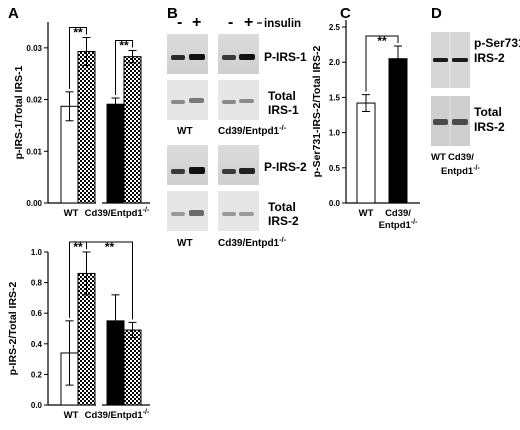 The width and height of the screenshot is (520, 430). Describe the element at coordinates (252, 130) in the screenshot. I see `blot-b-ko-label-1: Cd39/Entpd1-/-` at that location.